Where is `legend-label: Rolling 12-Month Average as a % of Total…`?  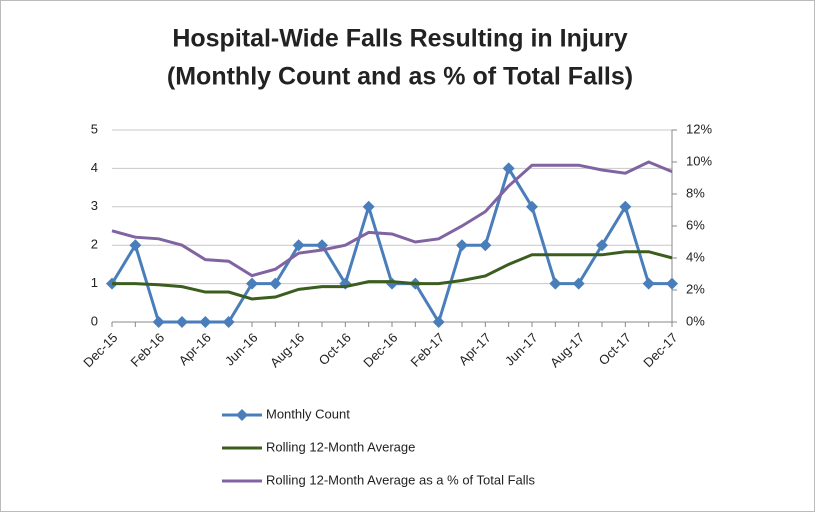 legend-label: Rolling 12-Month Average as a % of Total… is located at coordinates (401, 479).